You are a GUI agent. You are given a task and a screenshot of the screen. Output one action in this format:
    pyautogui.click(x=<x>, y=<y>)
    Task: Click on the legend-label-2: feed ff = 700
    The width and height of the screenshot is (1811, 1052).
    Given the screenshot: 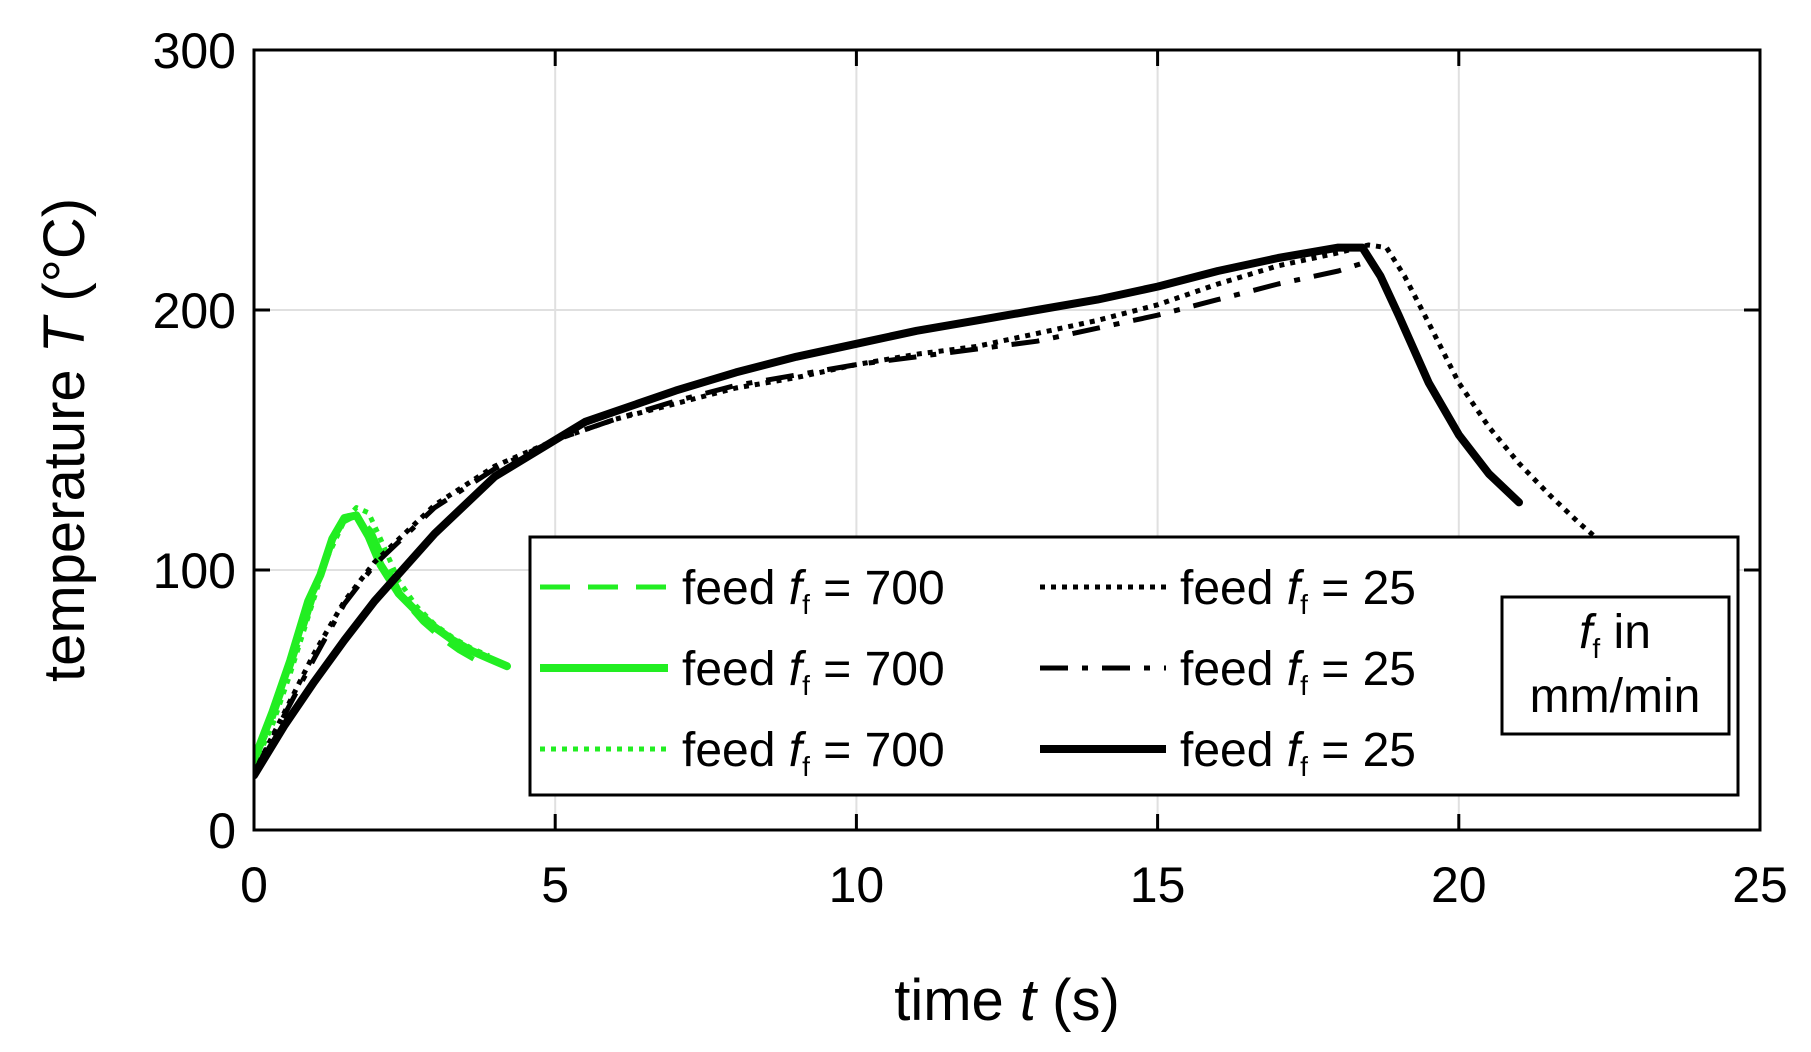 What is the action you would take?
    pyautogui.click(x=813, y=672)
    